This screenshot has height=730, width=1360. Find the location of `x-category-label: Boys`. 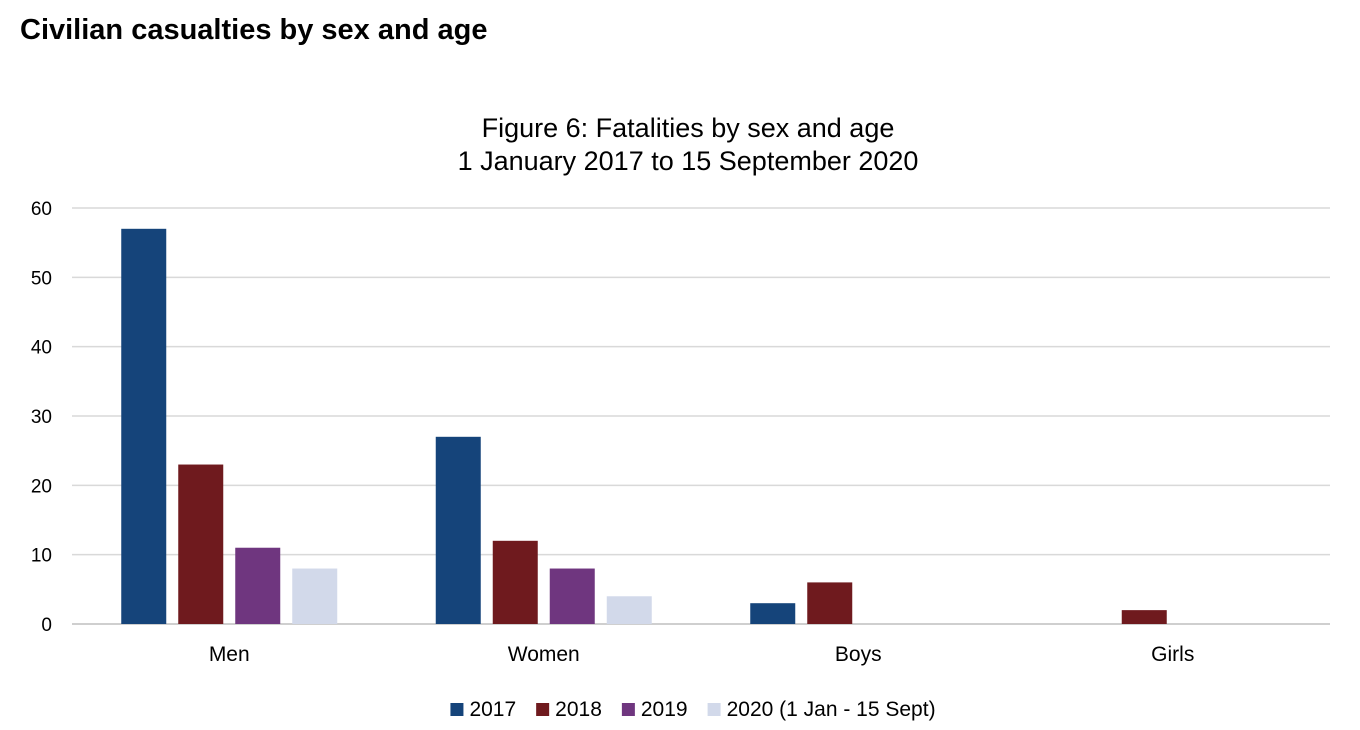

x-category-label: Boys is located at coordinates (858, 654).